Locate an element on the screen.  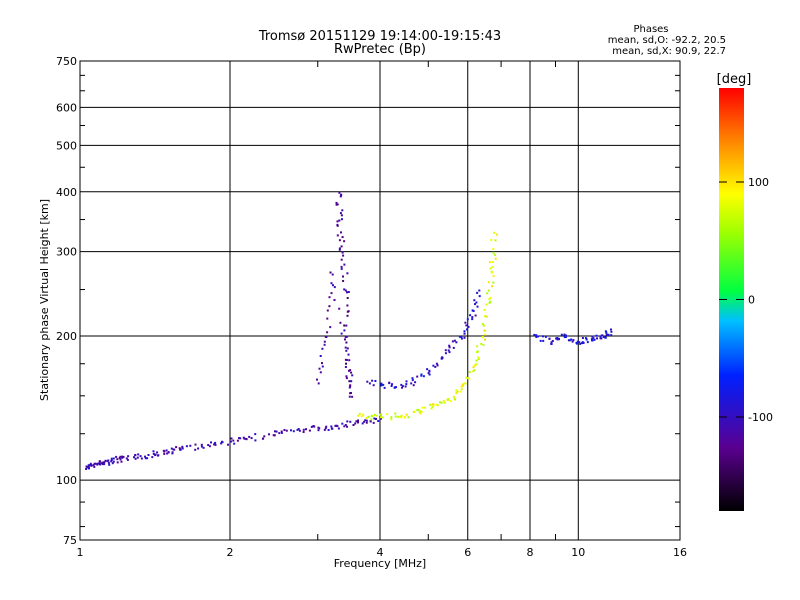
y-tick-label: 100 is located at coordinates (66, 480).